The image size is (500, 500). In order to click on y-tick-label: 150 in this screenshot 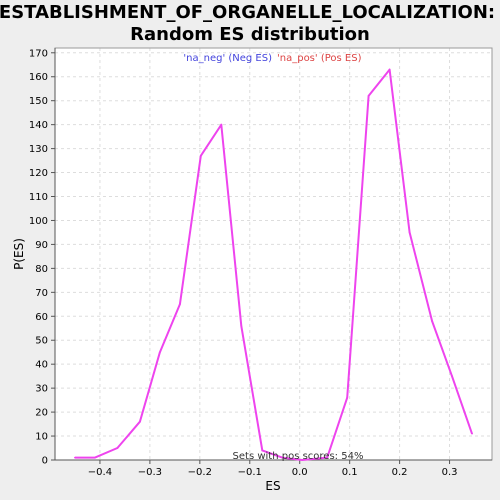, I will do `click(38, 101)`.